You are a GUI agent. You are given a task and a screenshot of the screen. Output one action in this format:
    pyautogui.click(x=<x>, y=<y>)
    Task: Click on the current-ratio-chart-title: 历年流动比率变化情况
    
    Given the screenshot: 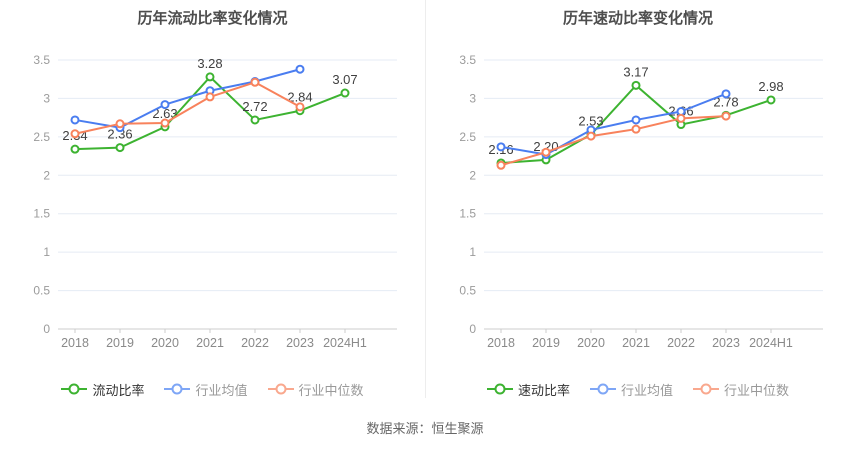 What is the action you would take?
    pyautogui.click(x=212, y=18)
    